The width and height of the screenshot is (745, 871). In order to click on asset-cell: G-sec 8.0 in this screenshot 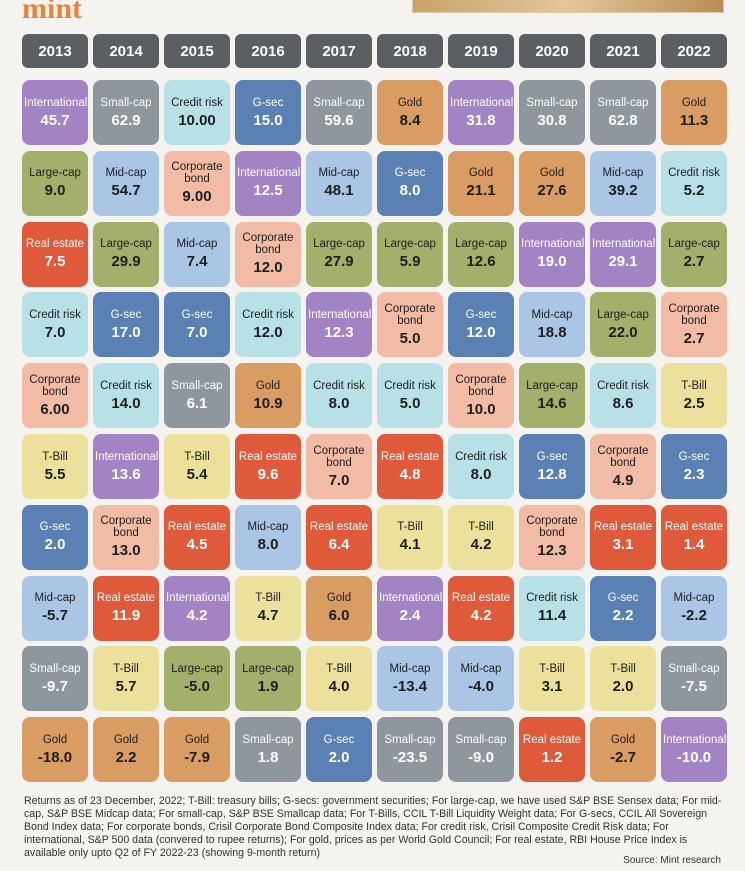, I will do `click(410, 183)`.